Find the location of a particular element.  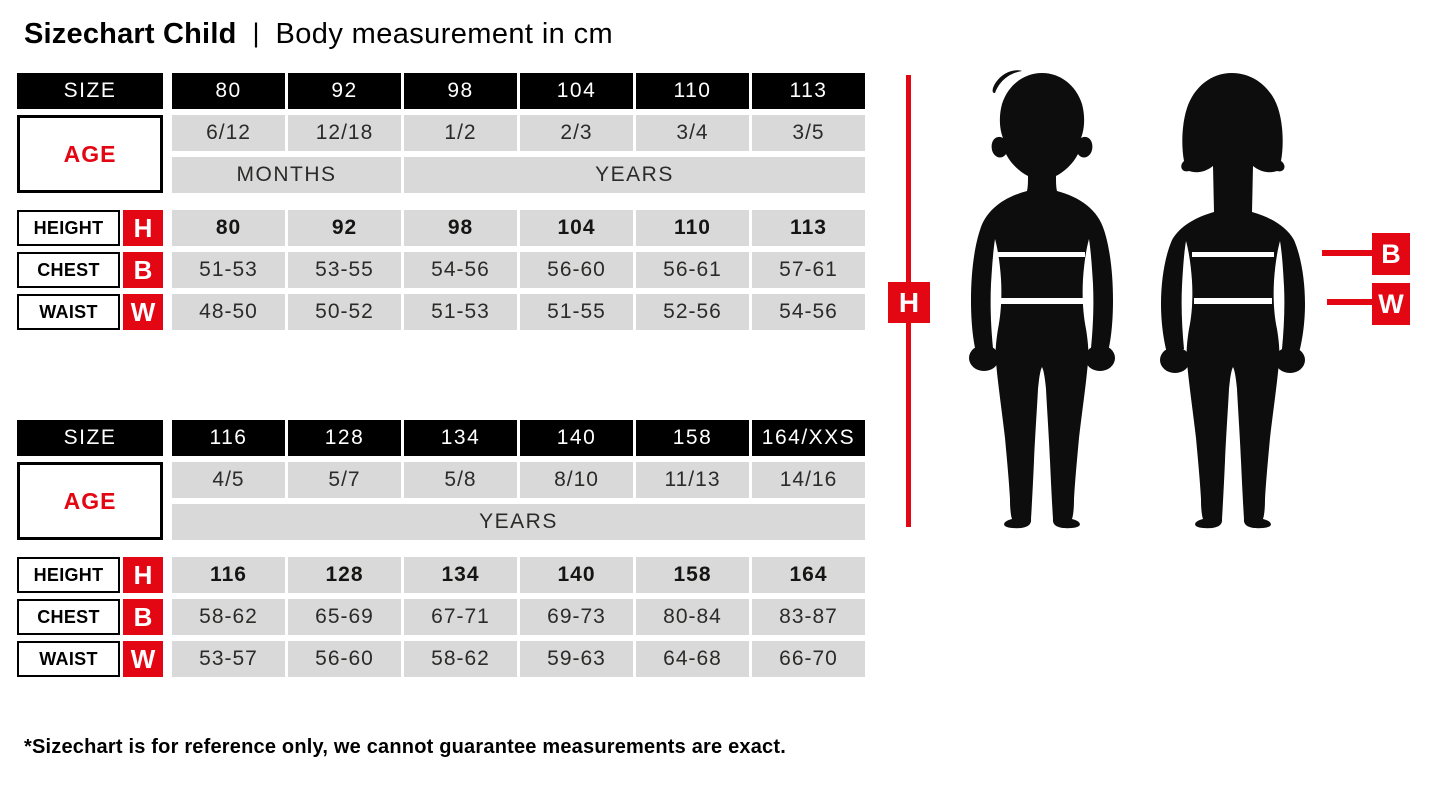

height-cell: 128 is located at coordinates (344, 575).